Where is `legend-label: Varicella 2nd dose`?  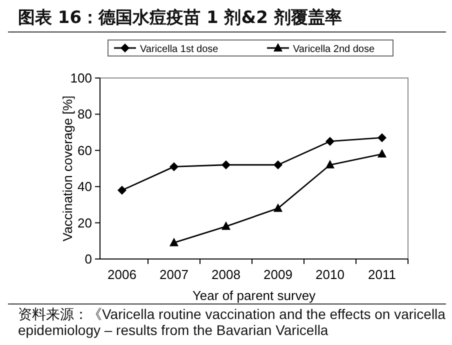 legend-label: Varicella 2nd dose is located at coordinates (334, 49).